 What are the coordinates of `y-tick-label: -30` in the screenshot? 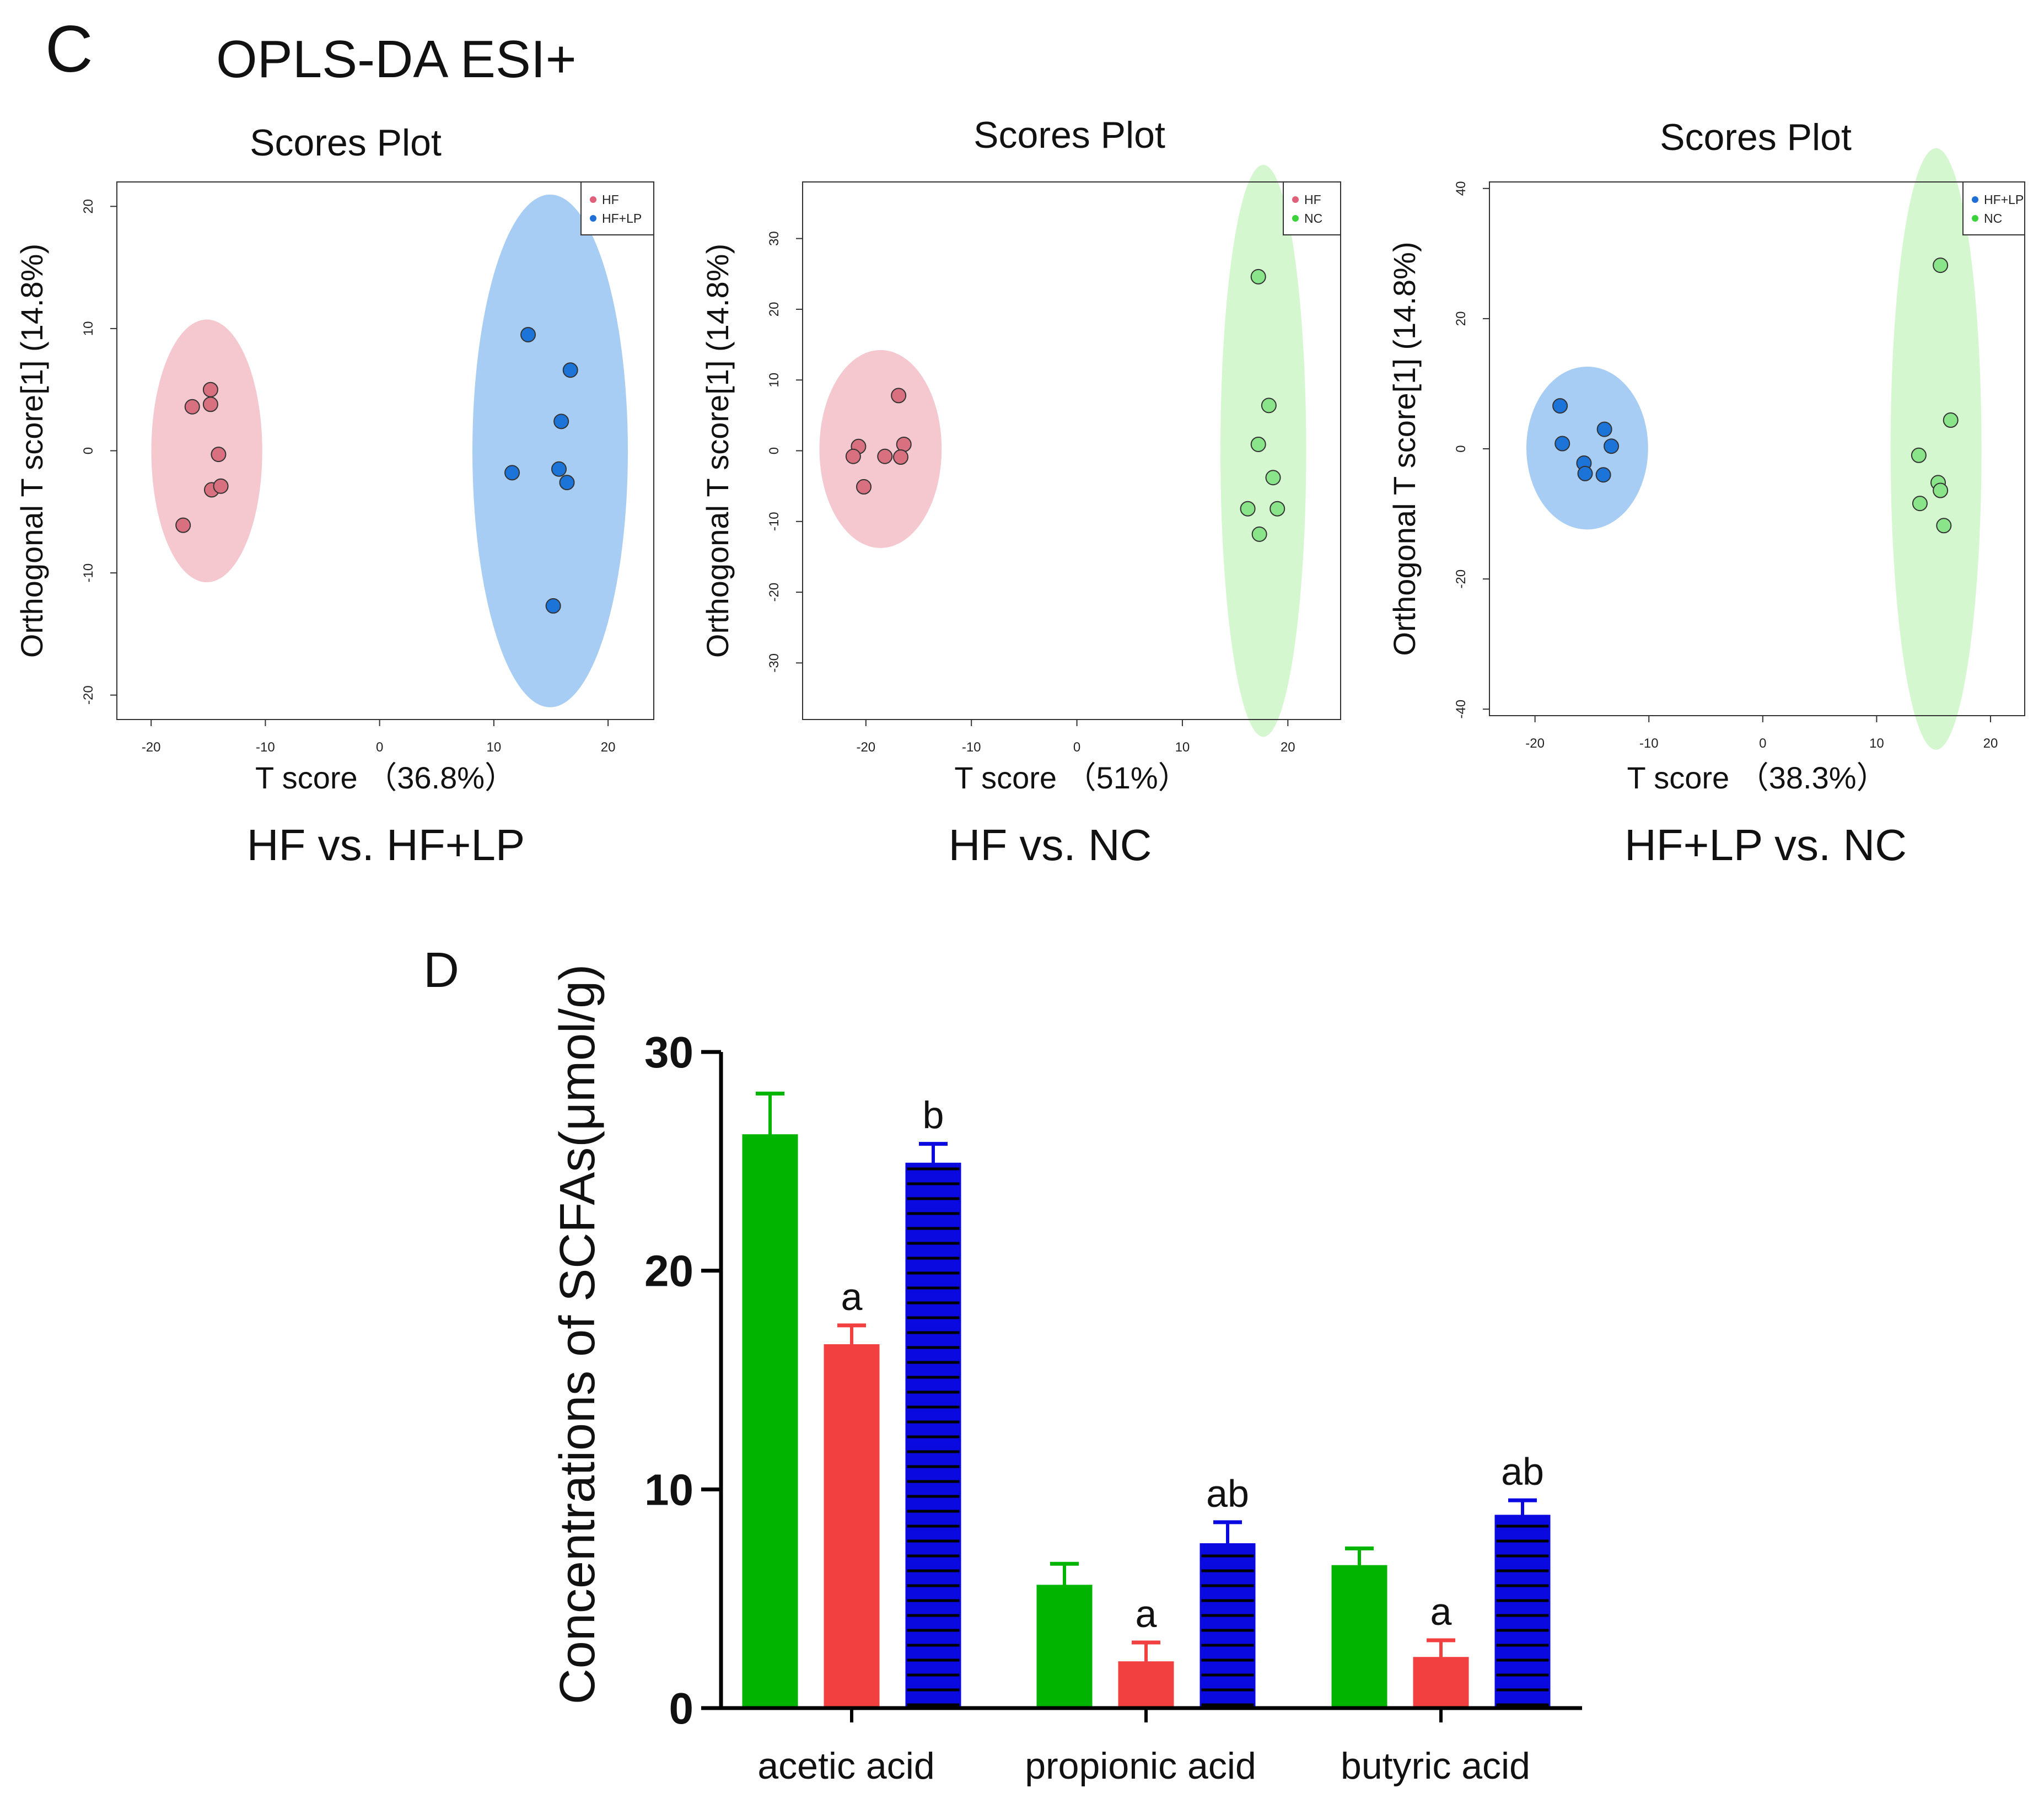 It's located at (775, 663).